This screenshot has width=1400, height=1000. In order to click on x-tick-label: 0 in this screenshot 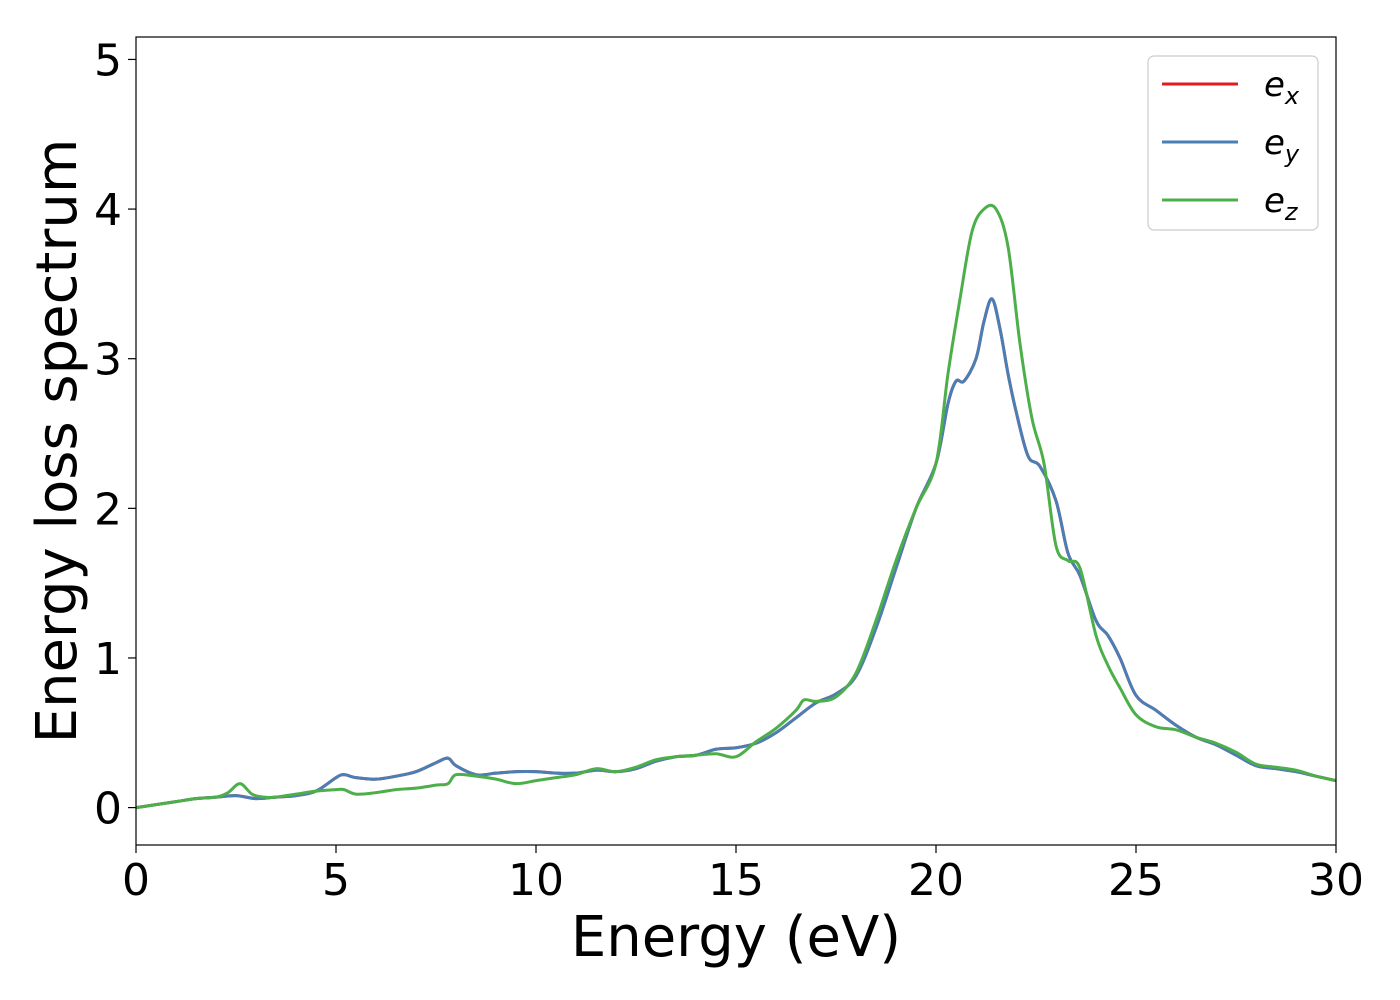, I will do `click(136, 880)`.